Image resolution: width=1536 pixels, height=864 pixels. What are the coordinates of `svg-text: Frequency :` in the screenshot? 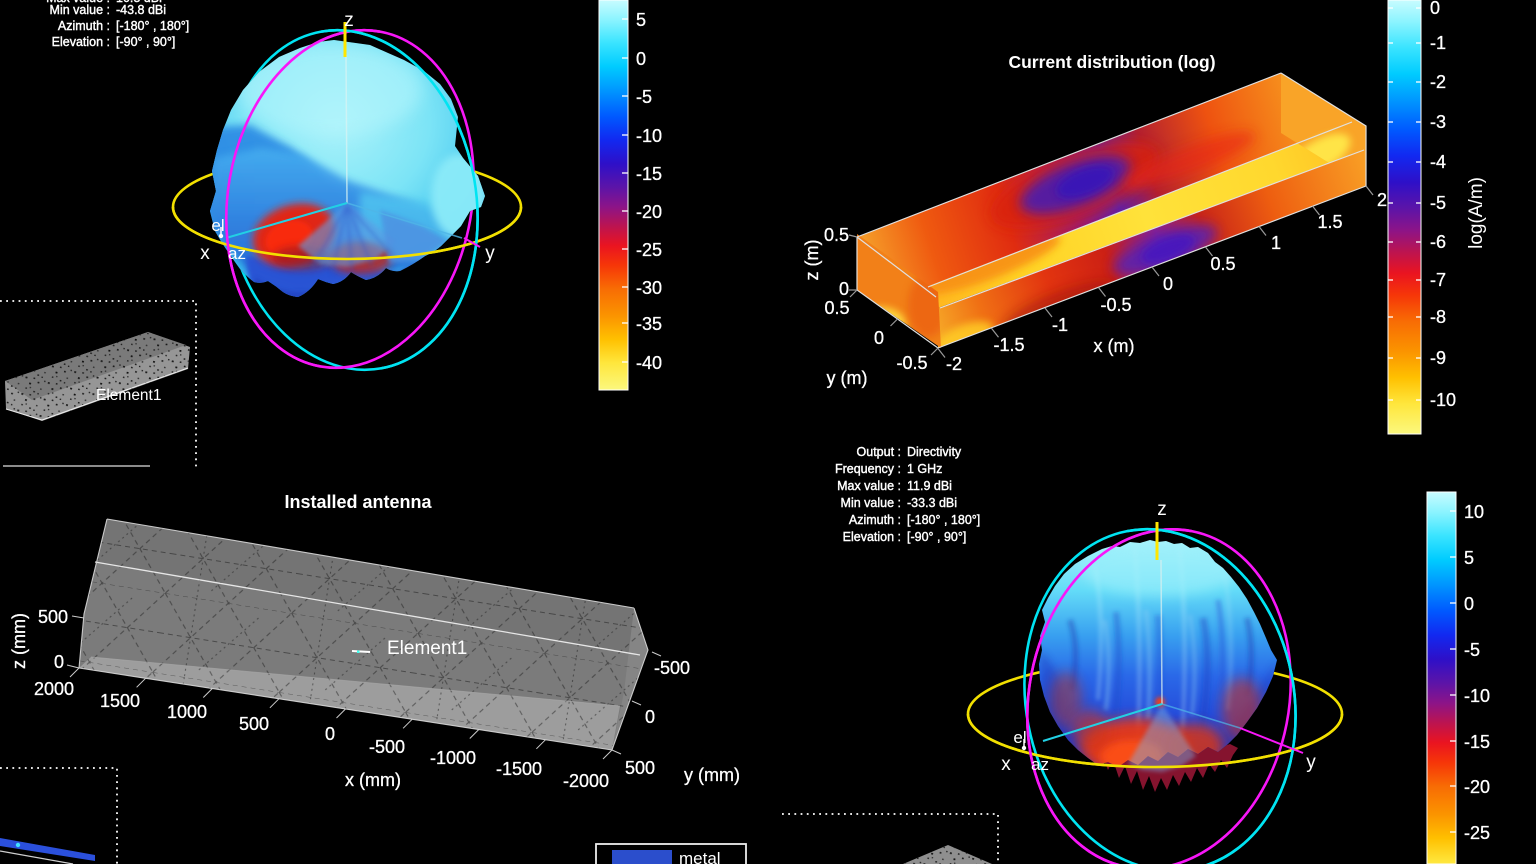 It's located at (868, 469).